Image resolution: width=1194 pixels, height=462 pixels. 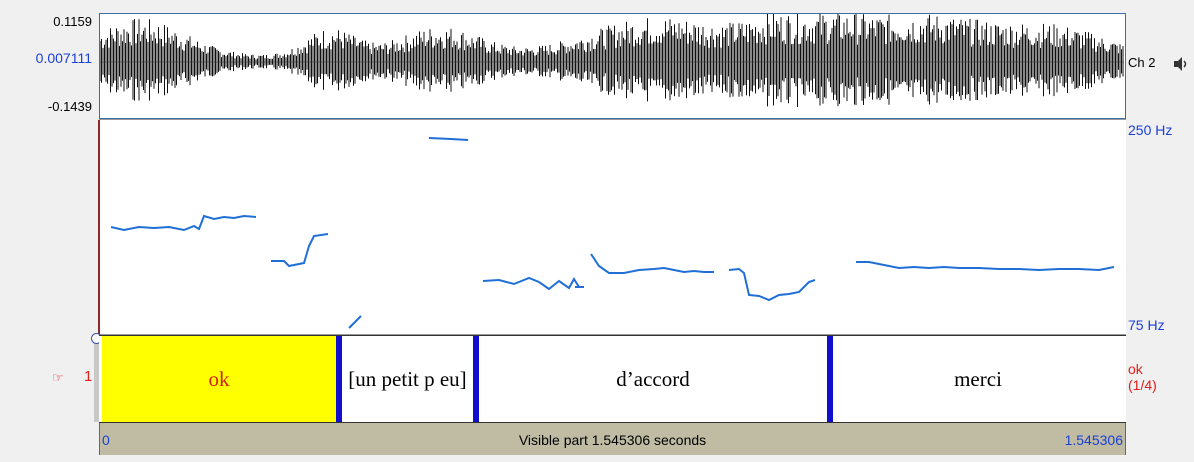 What do you see at coordinates (1150, 130) in the screenshot?
I see `pitch-max-label: 250 Hz` at bounding box center [1150, 130].